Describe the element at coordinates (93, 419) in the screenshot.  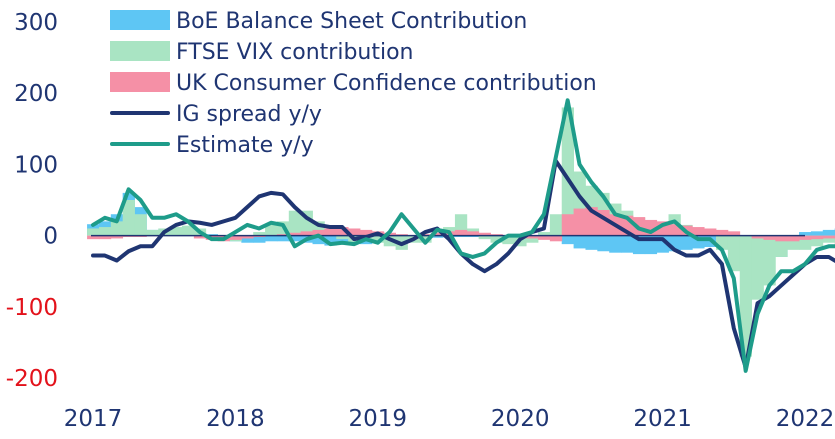
I see `x-tick-label: 2017` at that location.